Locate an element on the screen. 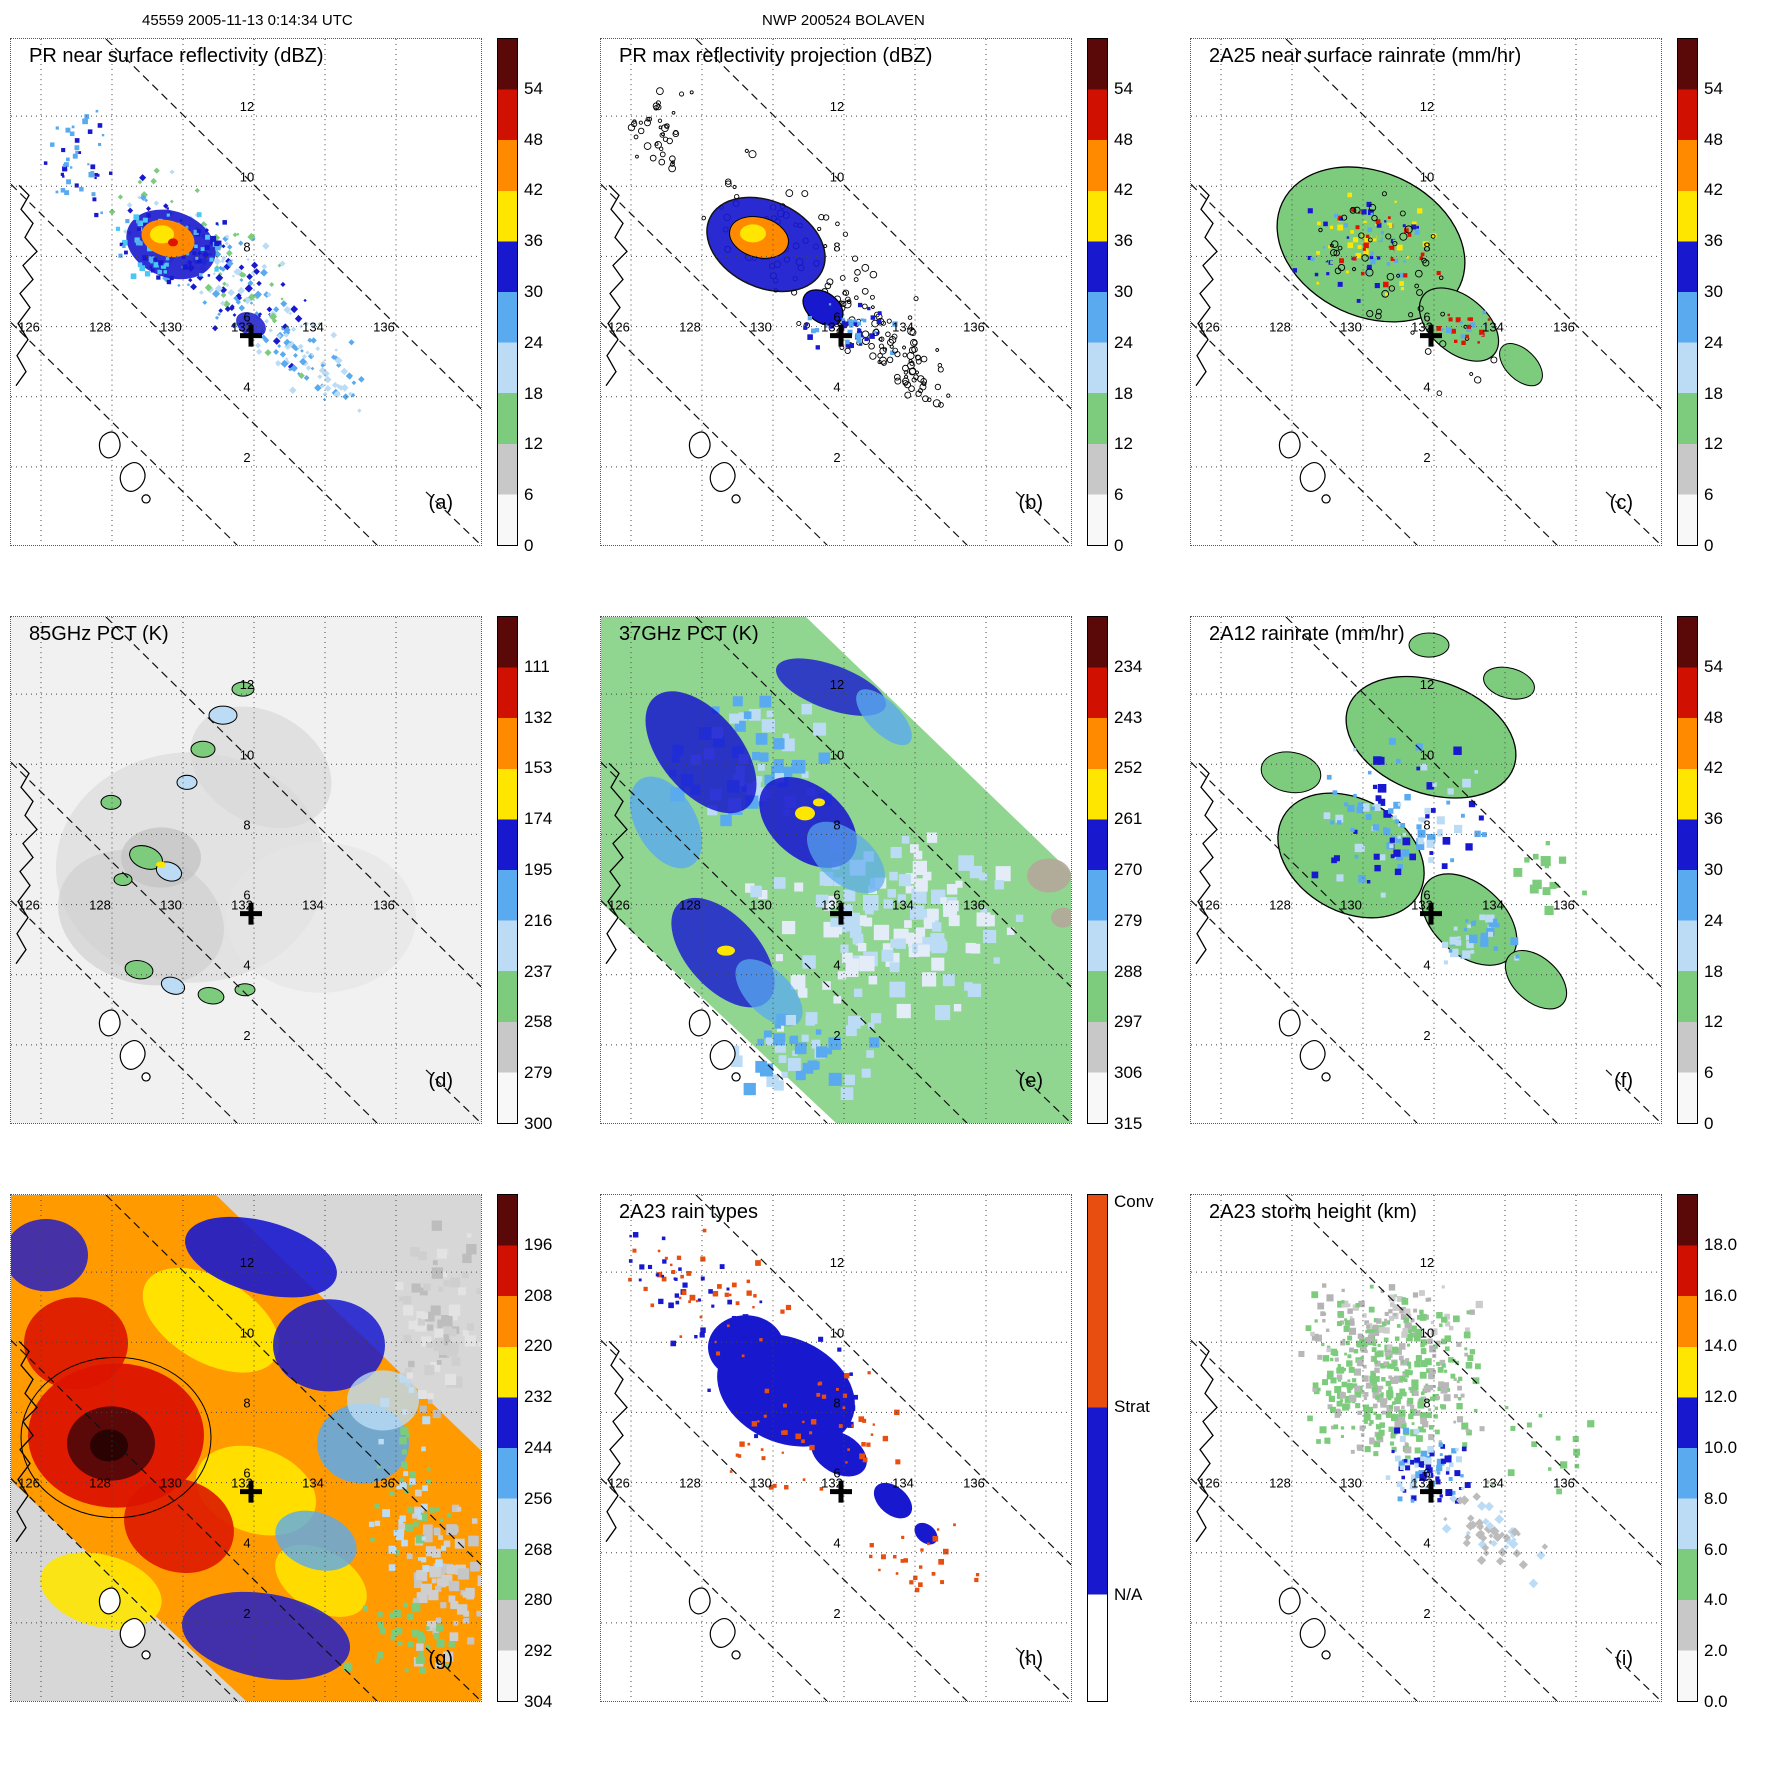 This screenshot has height=1771, width=1771. colorbar-tick: 54 is located at coordinates (1713, 88).